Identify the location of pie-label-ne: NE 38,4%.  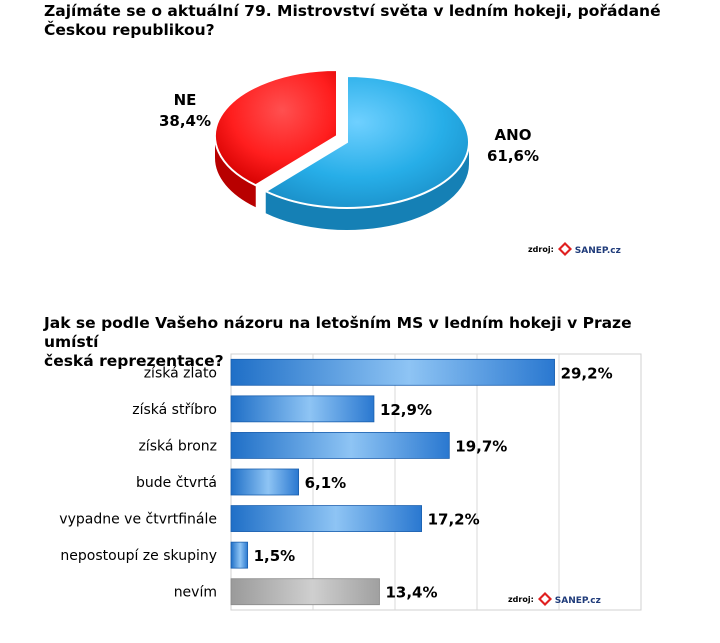
(185, 111).